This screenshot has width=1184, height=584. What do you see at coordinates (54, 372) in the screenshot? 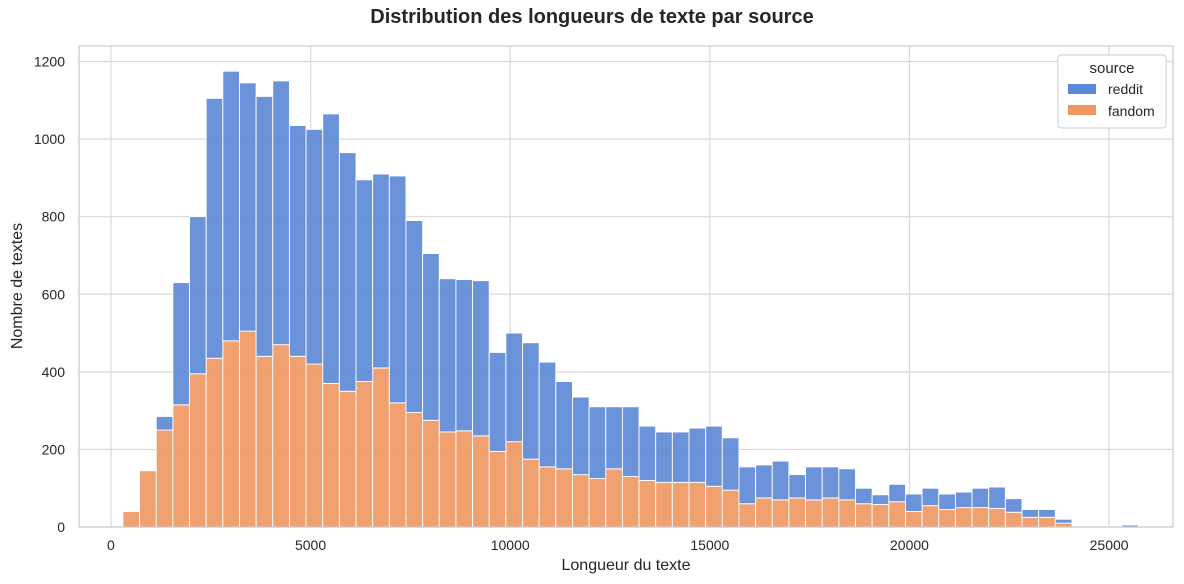
I see `y-tick-label: 400` at bounding box center [54, 372].